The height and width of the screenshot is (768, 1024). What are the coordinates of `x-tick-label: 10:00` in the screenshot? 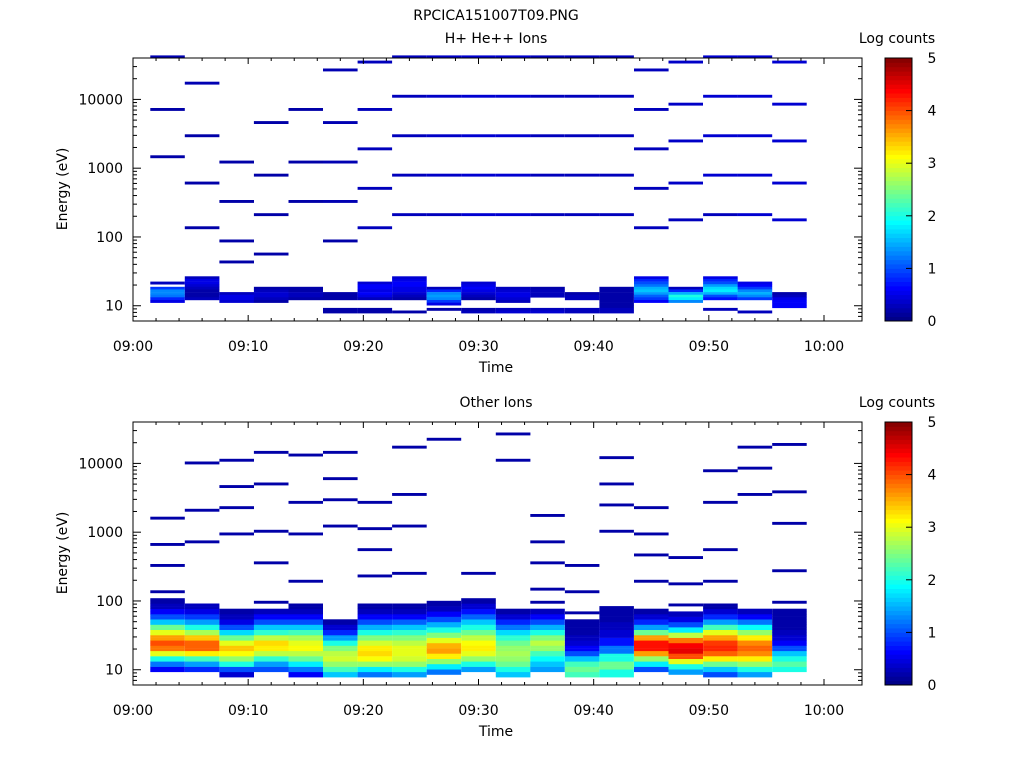 It's located at (824, 347).